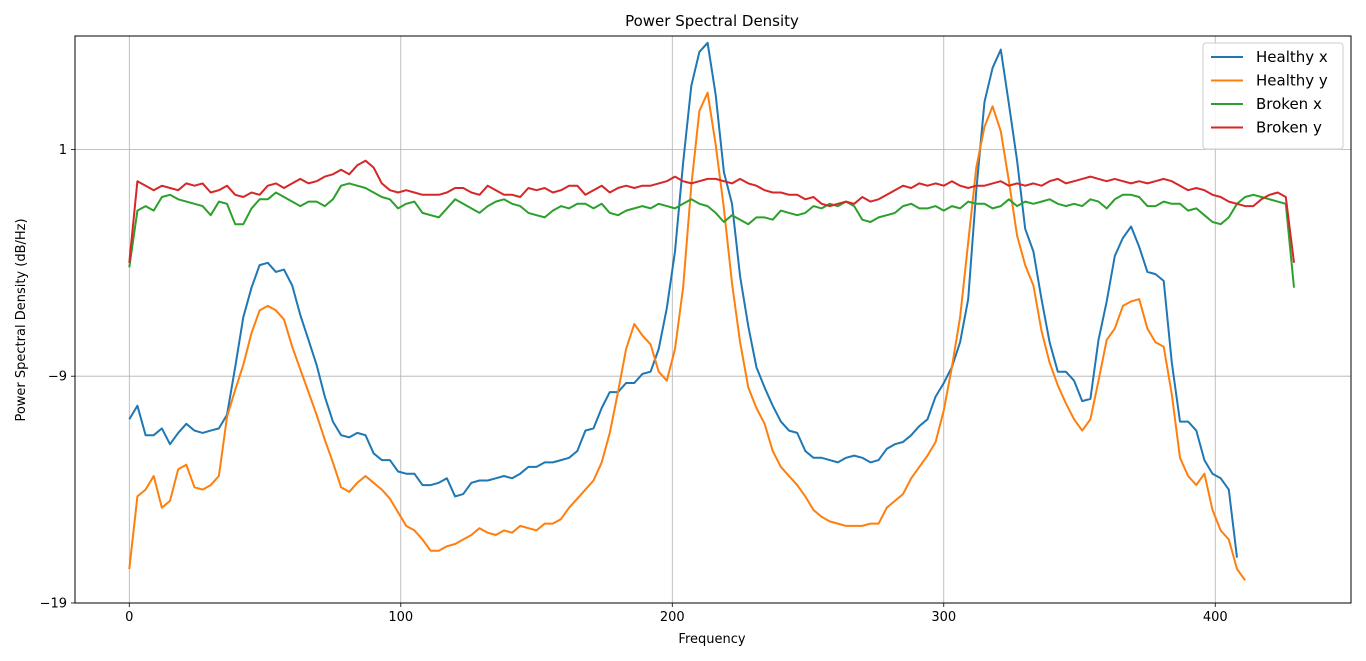  I want to click on legend: Healthy x Healthy y Broken x Broken y, so click(1273, 96).